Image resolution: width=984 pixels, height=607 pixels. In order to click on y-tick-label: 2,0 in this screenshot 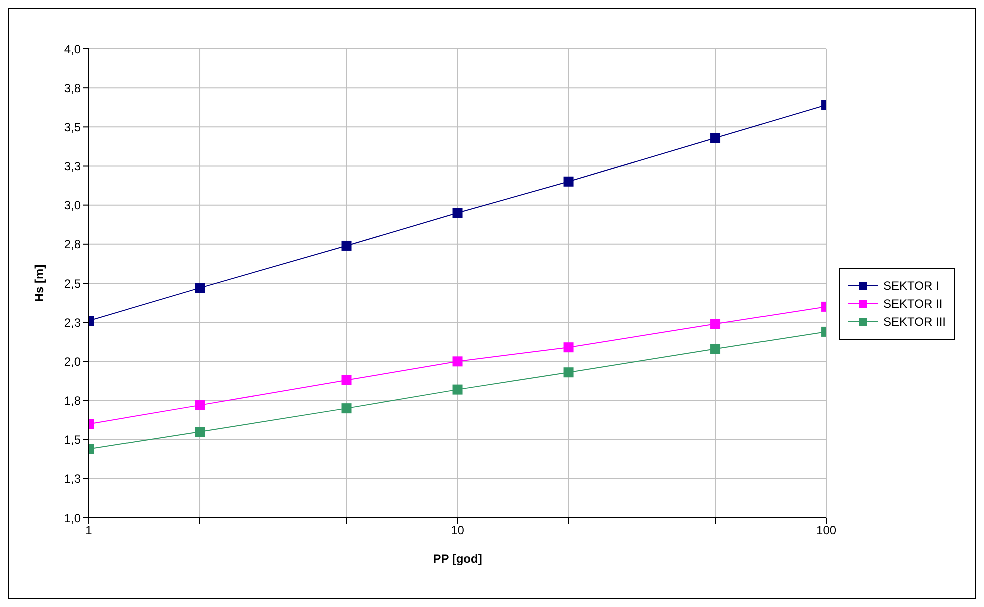, I will do `click(73, 361)`.